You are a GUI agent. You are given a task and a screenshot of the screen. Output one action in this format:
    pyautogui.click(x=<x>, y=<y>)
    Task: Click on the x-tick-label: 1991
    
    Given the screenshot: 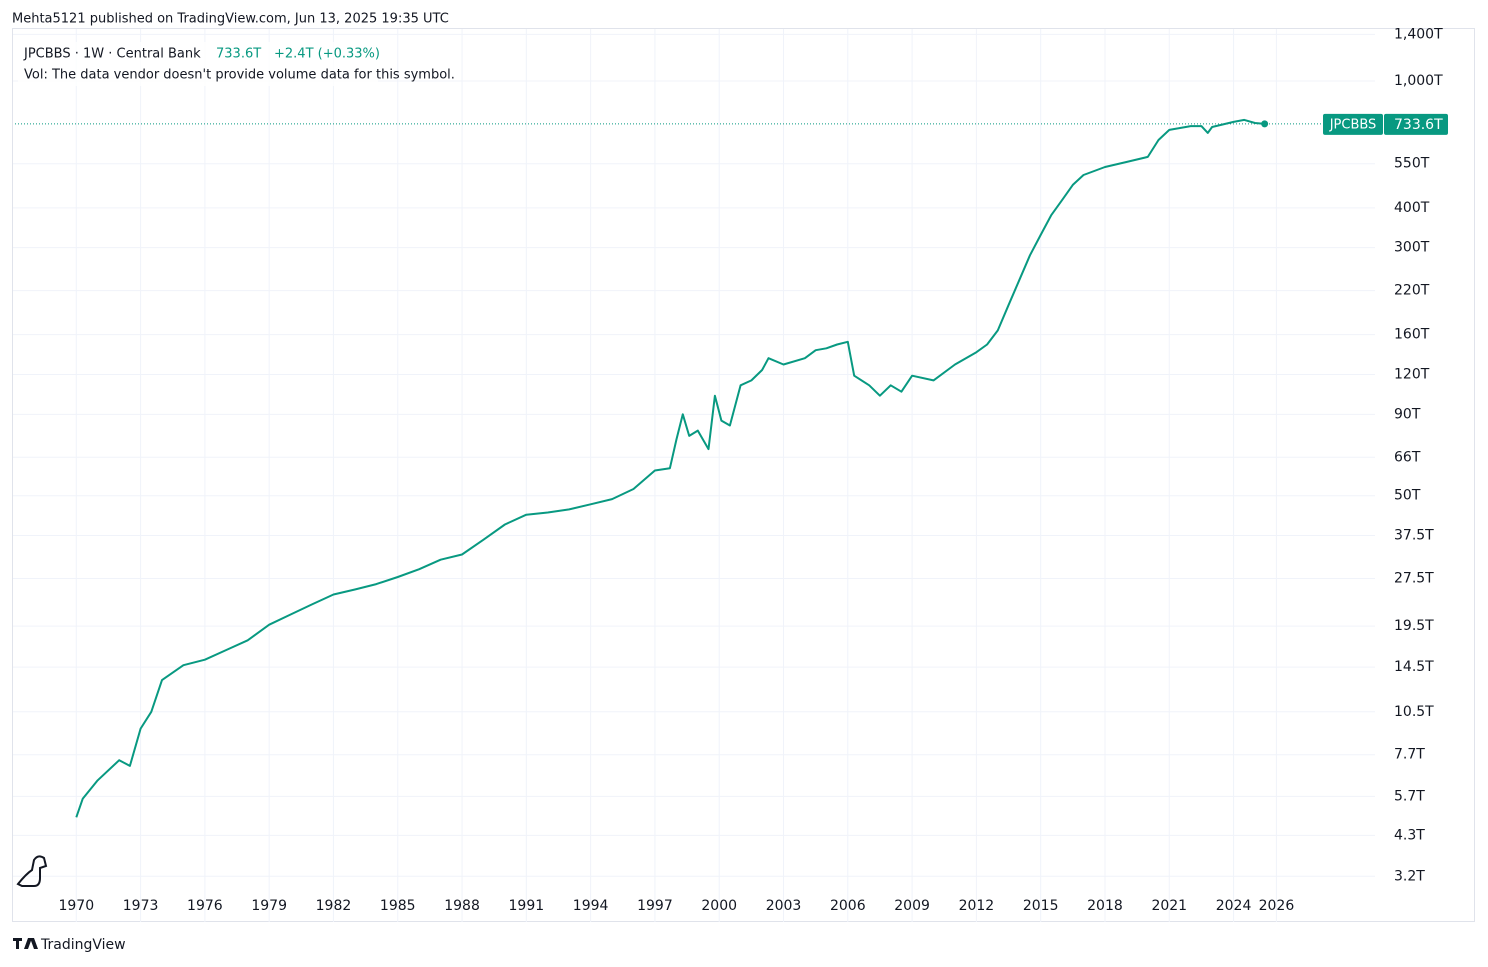 What is the action you would take?
    pyautogui.click(x=527, y=906)
    